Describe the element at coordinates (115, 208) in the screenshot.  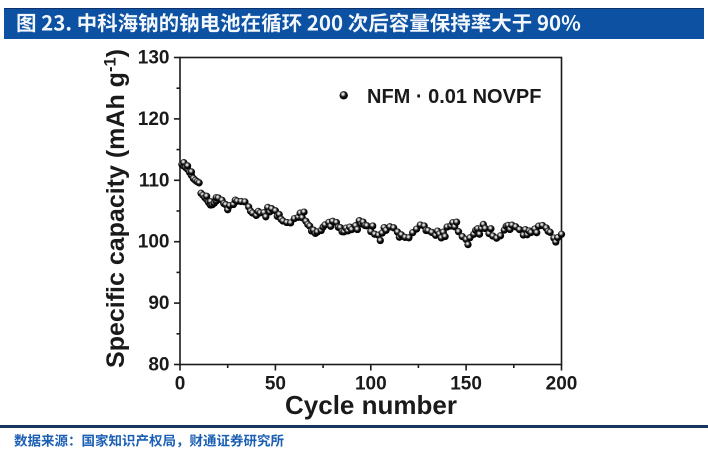
I see `svg-text: Specific capacity (mAh g-1)` at that location.